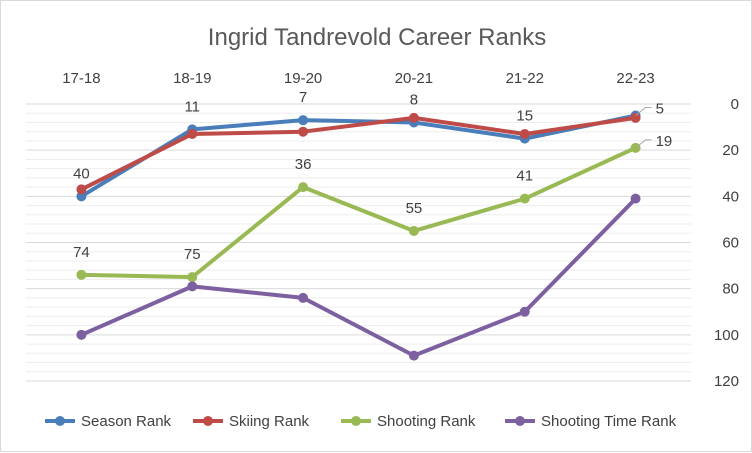 Image resolution: width=752 pixels, height=453 pixels. I want to click on data-label: 15, so click(524, 116).